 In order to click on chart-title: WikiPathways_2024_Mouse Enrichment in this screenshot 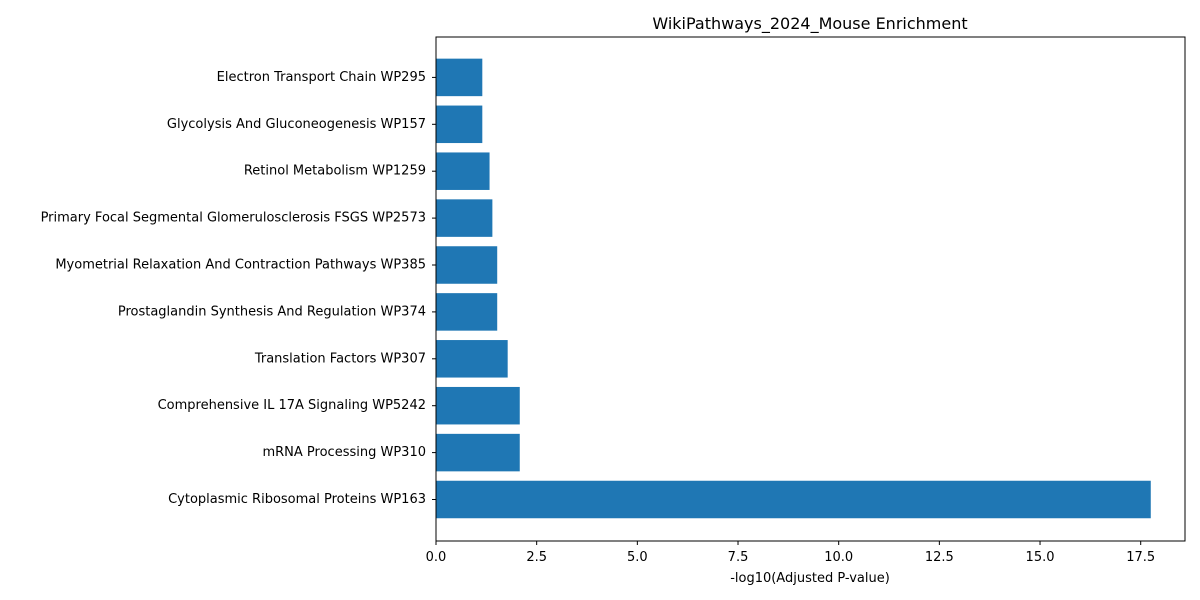, I will do `click(809, 24)`.